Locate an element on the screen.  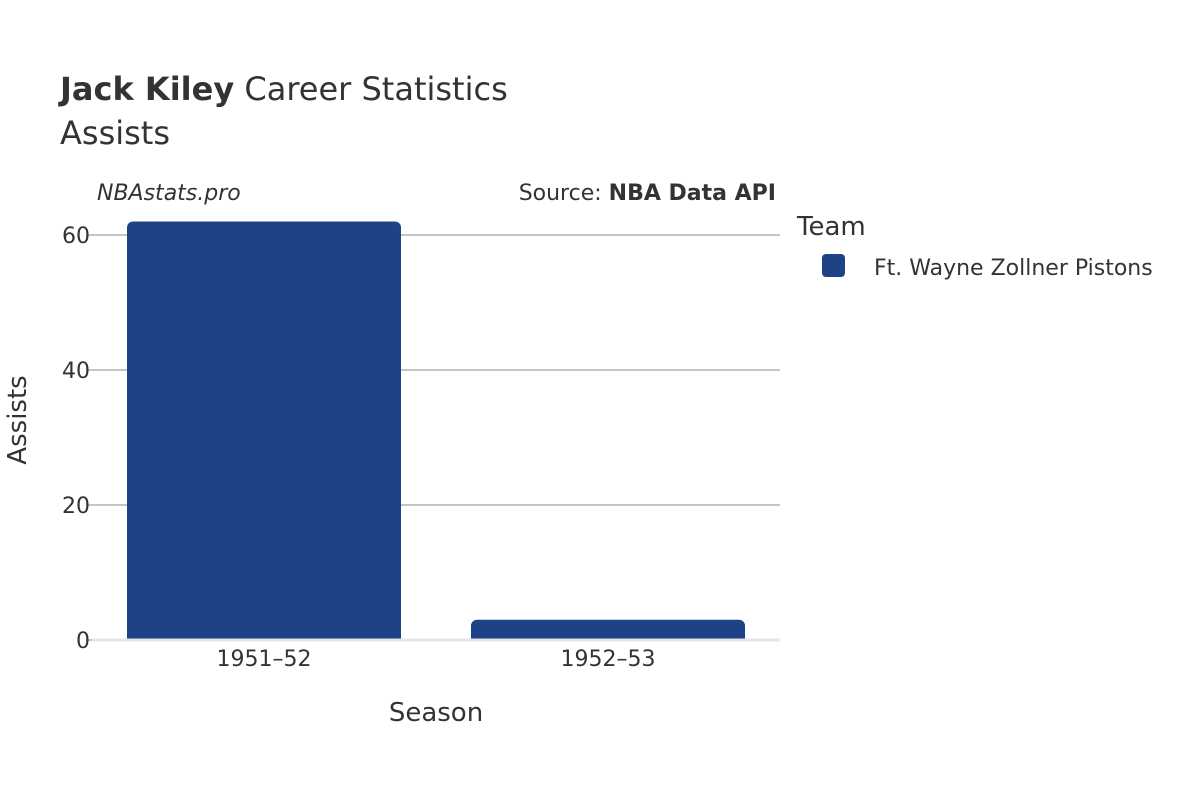
source-credit: Source: NBA Data API is located at coordinates (647, 193).